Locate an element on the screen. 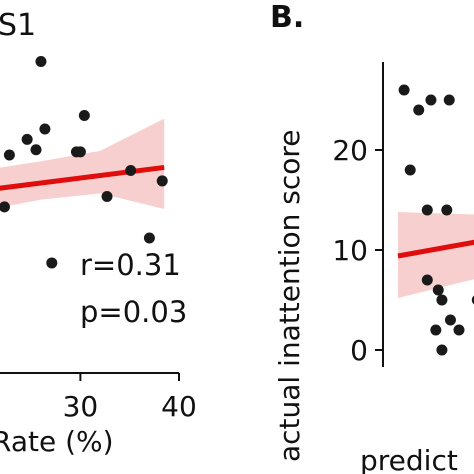 The height and width of the screenshot is (474, 474). x-axis-label-b: predict is located at coordinates (409, 459).